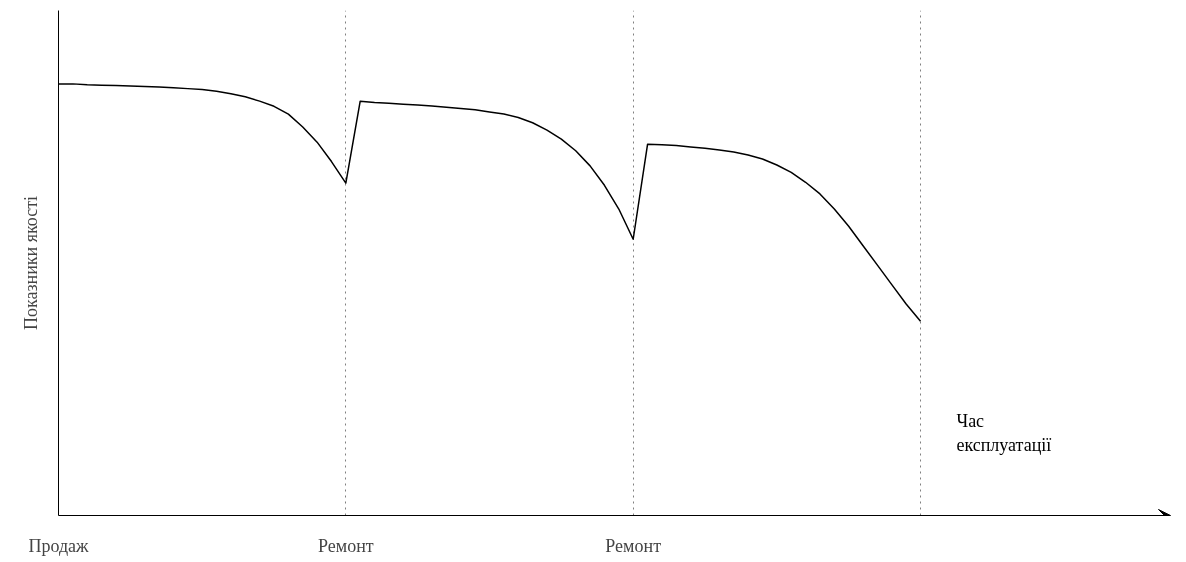 The width and height of the screenshot is (1186, 562). What do you see at coordinates (30, 263) in the screenshot?
I see `y-axis-title: Показники якості` at bounding box center [30, 263].